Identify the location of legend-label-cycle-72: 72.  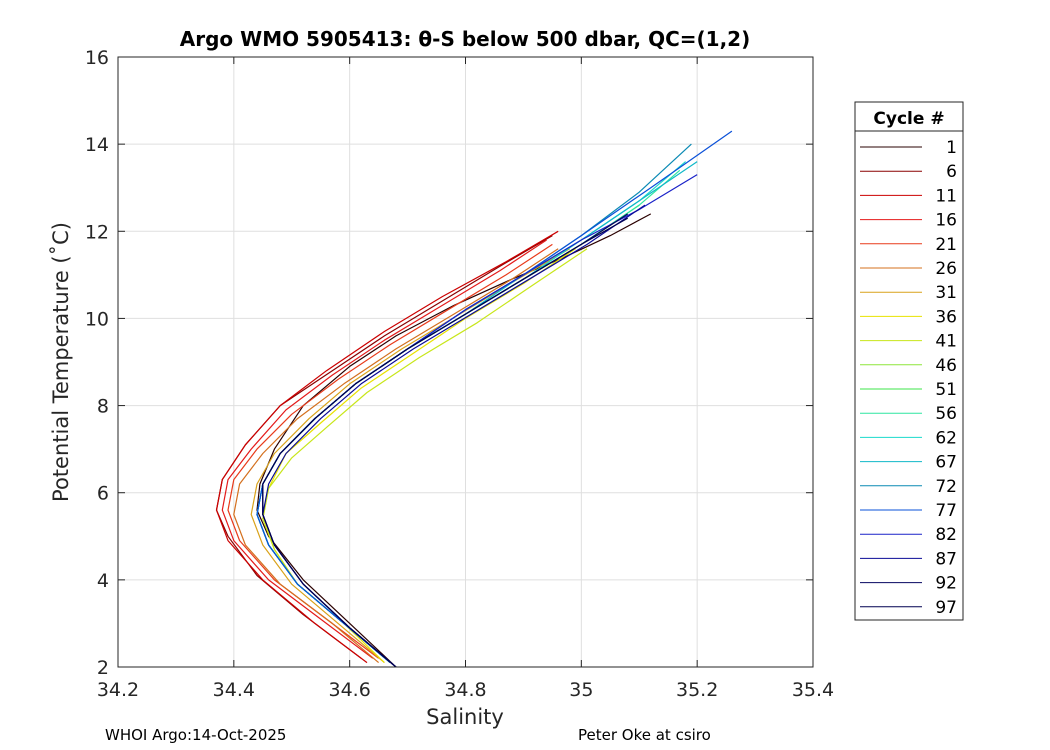
(946, 487).